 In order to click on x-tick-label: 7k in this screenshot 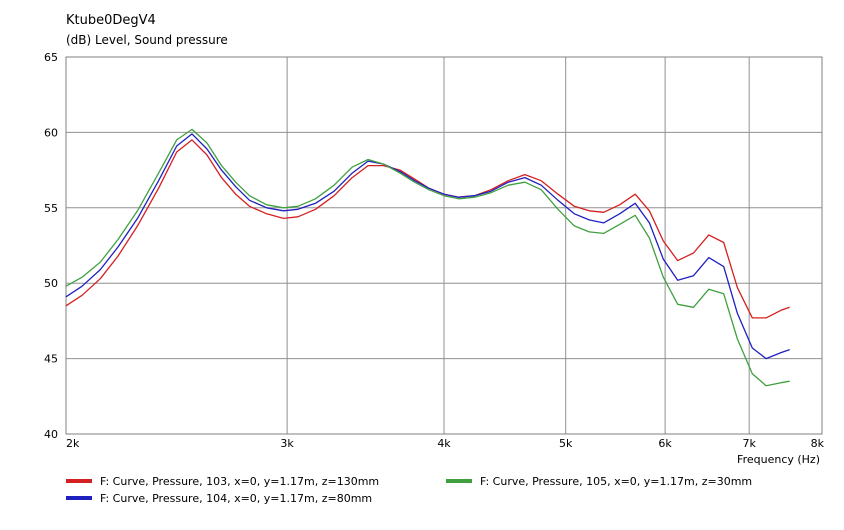, I will do `click(749, 443)`.